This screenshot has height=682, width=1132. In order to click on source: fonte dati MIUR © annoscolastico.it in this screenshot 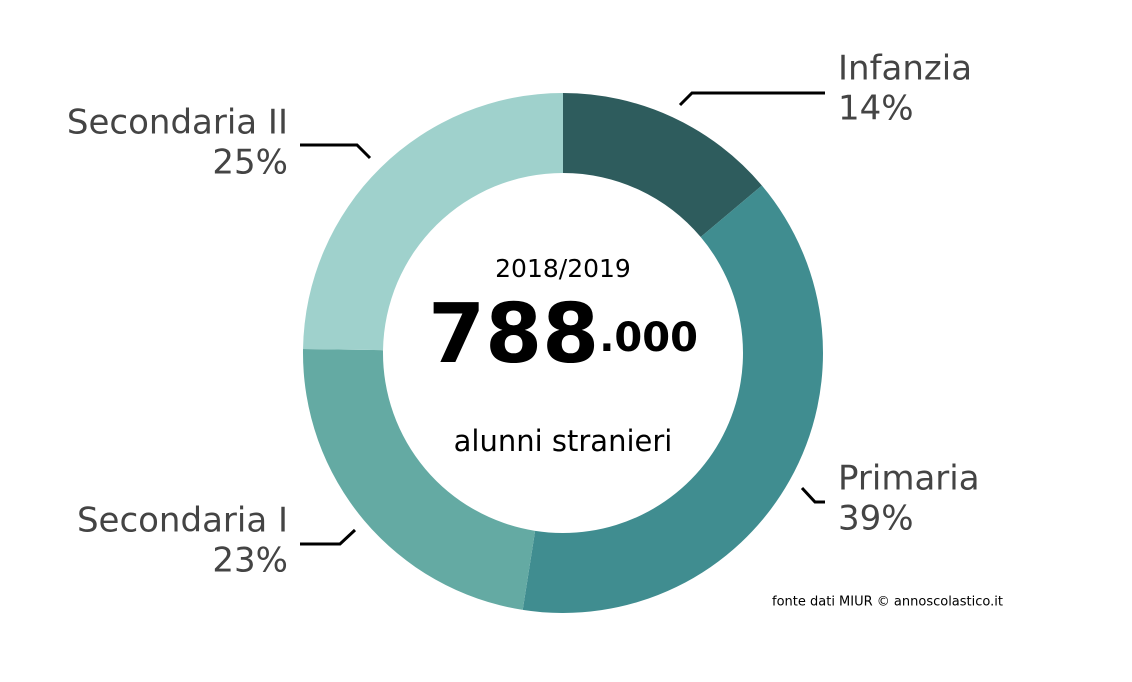, I will do `click(887, 602)`.